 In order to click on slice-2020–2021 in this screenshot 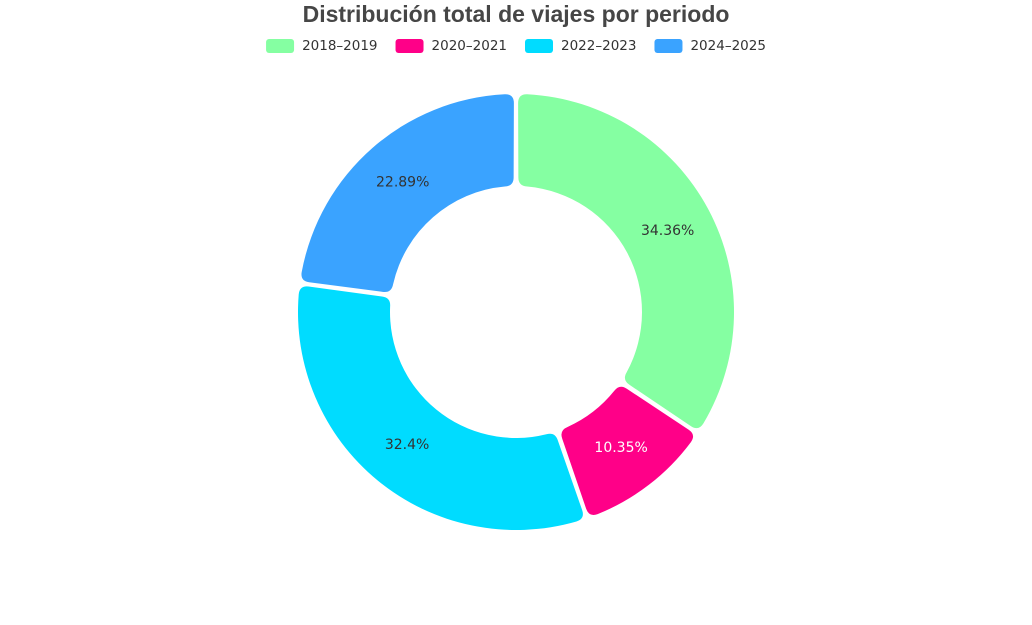, I will do `click(627, 451)`.